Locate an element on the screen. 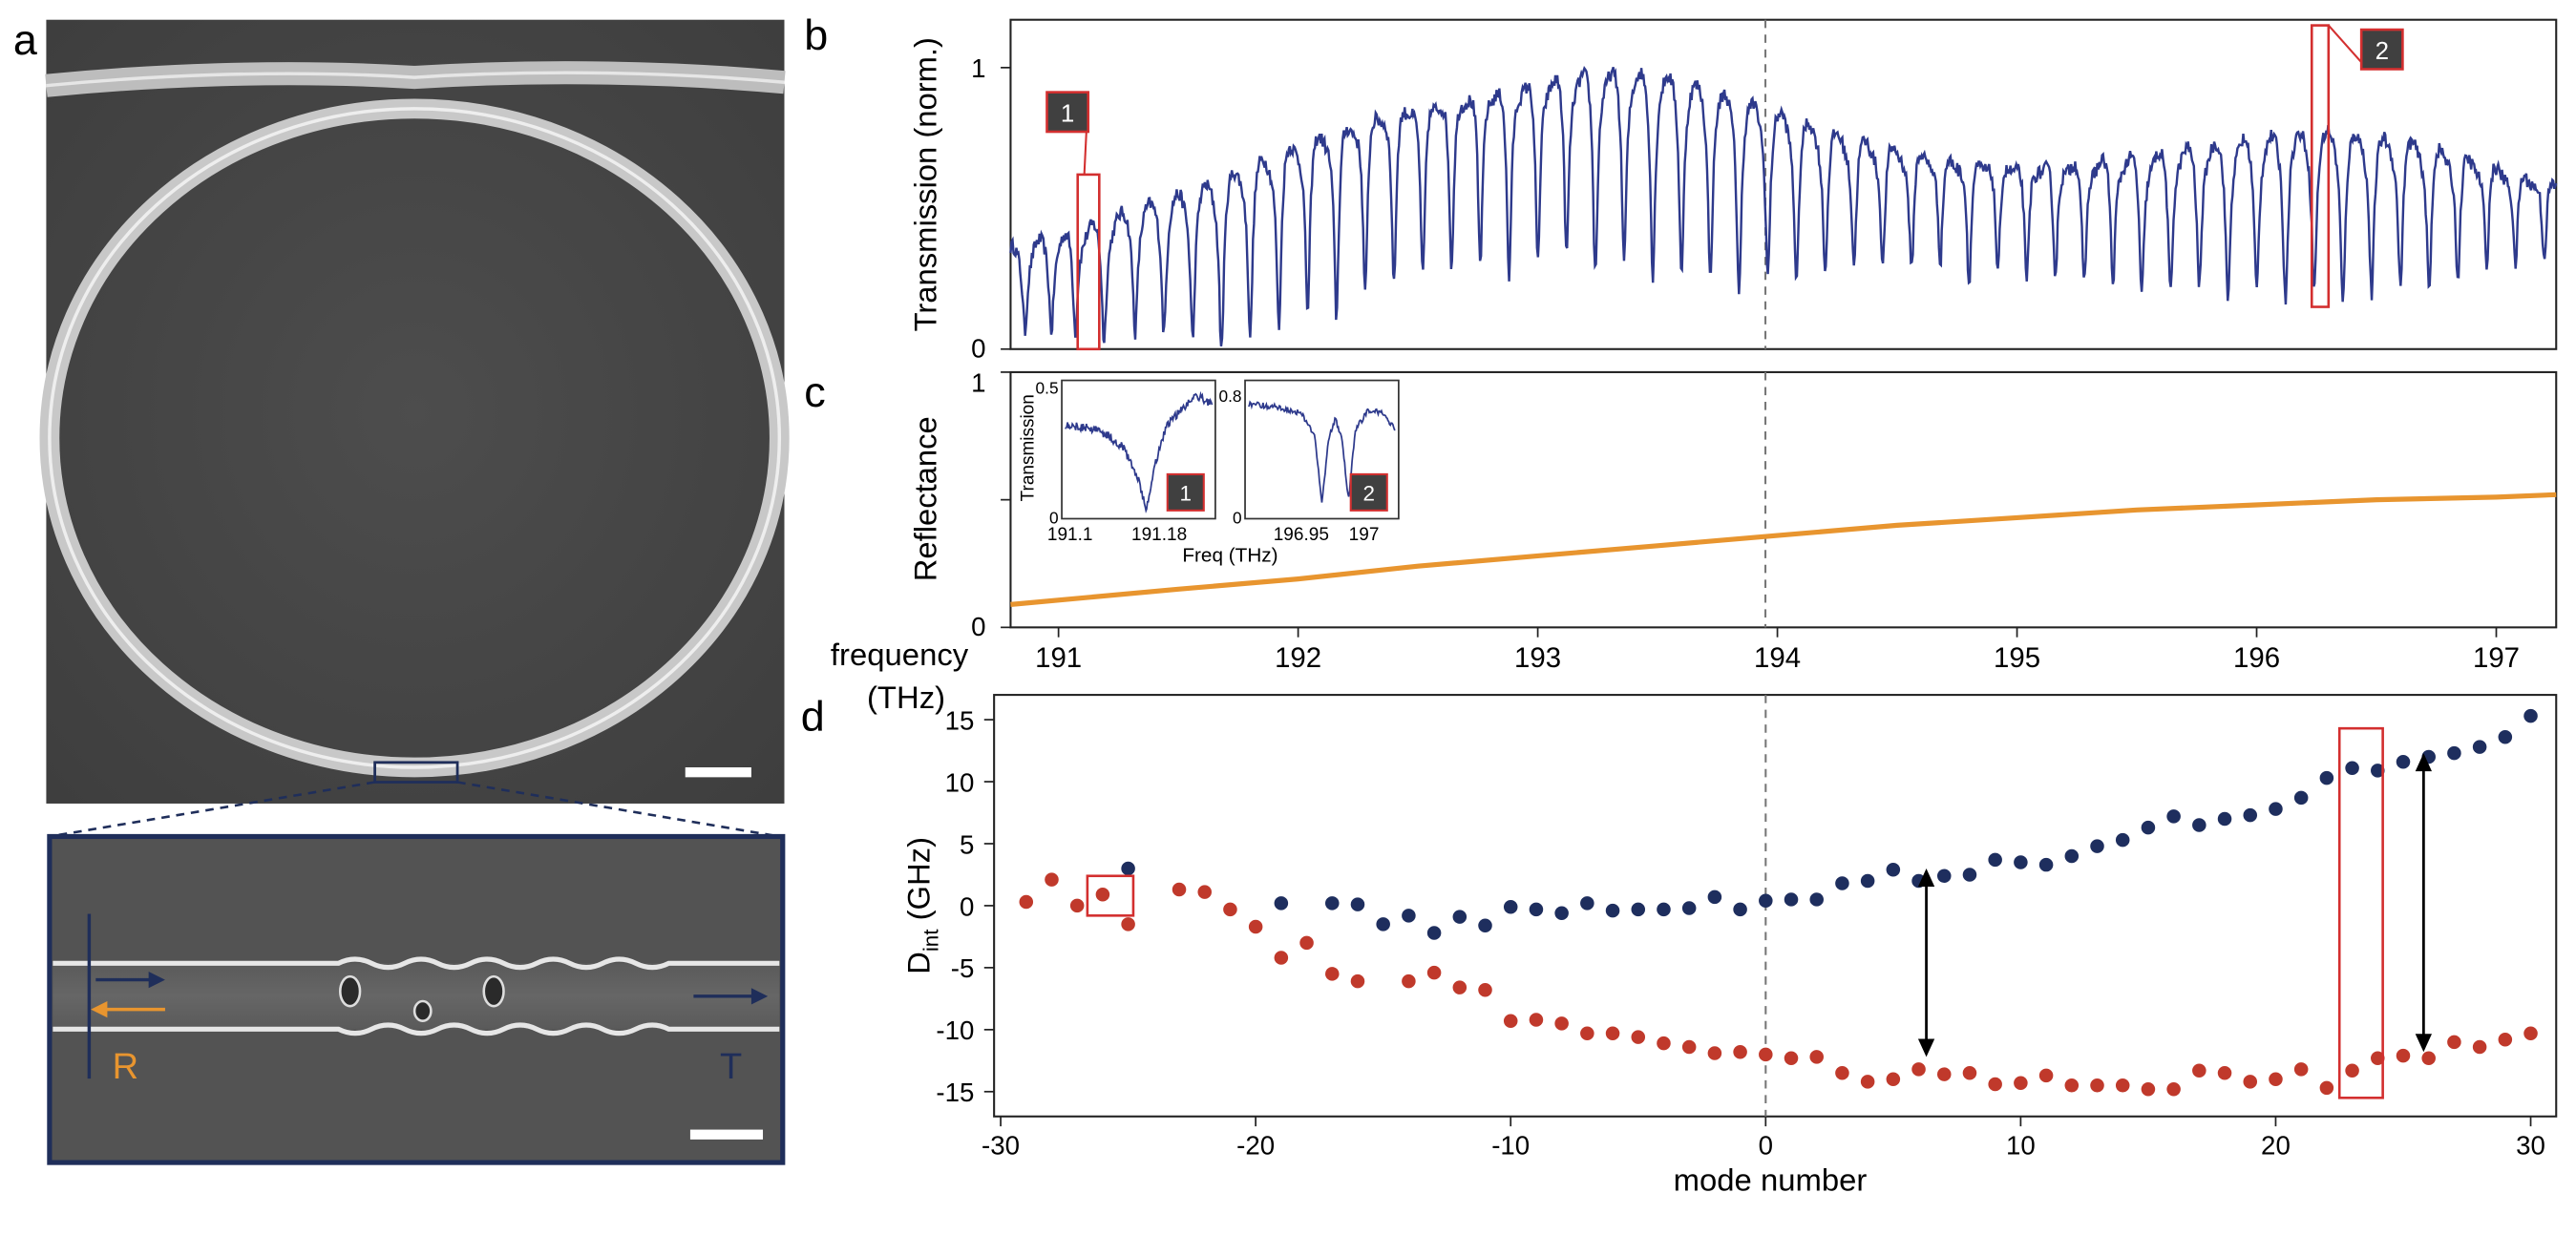 The height and width of the screenshot is (1235, 2576). xtick-label-c-6: 197 is located at coordinates (2496, 658).